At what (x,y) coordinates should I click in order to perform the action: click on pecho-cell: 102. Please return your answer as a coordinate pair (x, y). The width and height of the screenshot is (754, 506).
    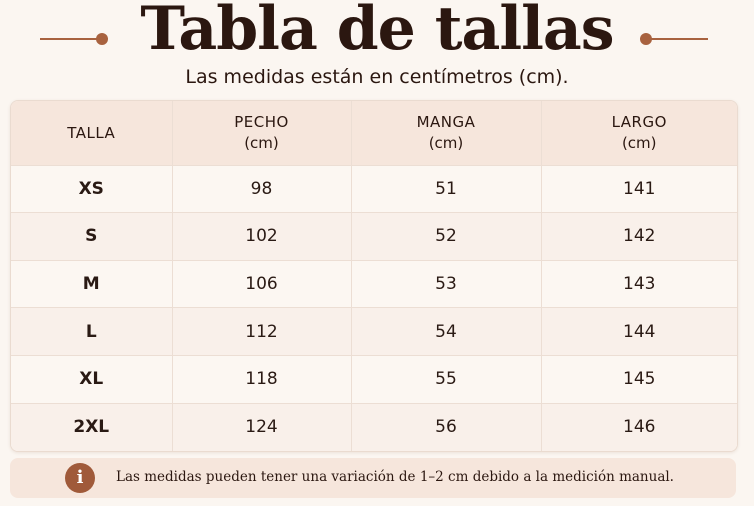
    Looking at the image, I should click on (262, 236).